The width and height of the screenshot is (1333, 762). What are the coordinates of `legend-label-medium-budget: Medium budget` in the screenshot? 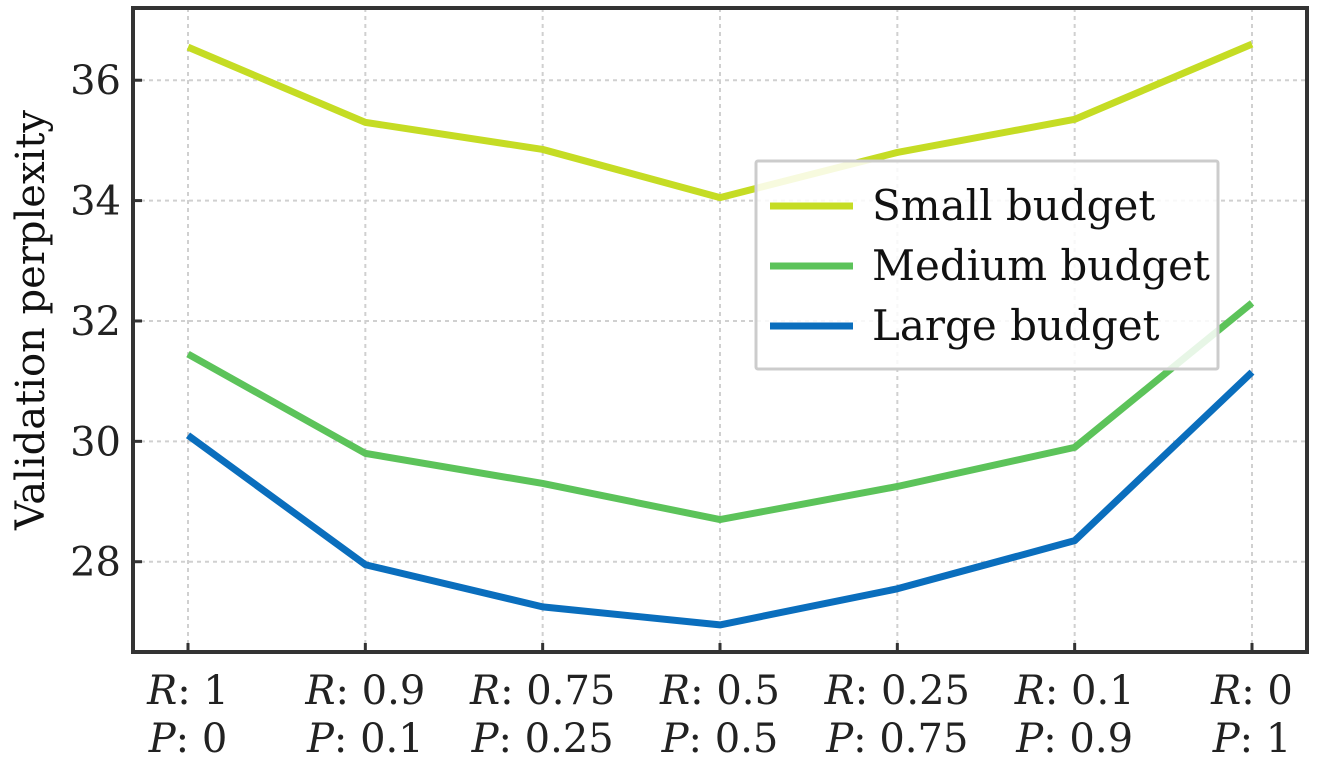 It's located at (1041, 265).